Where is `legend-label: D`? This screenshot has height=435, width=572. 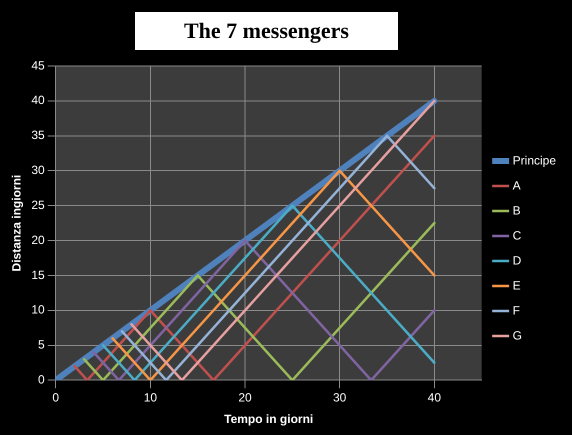 legend-label: D is located at coordinates (517, 260).